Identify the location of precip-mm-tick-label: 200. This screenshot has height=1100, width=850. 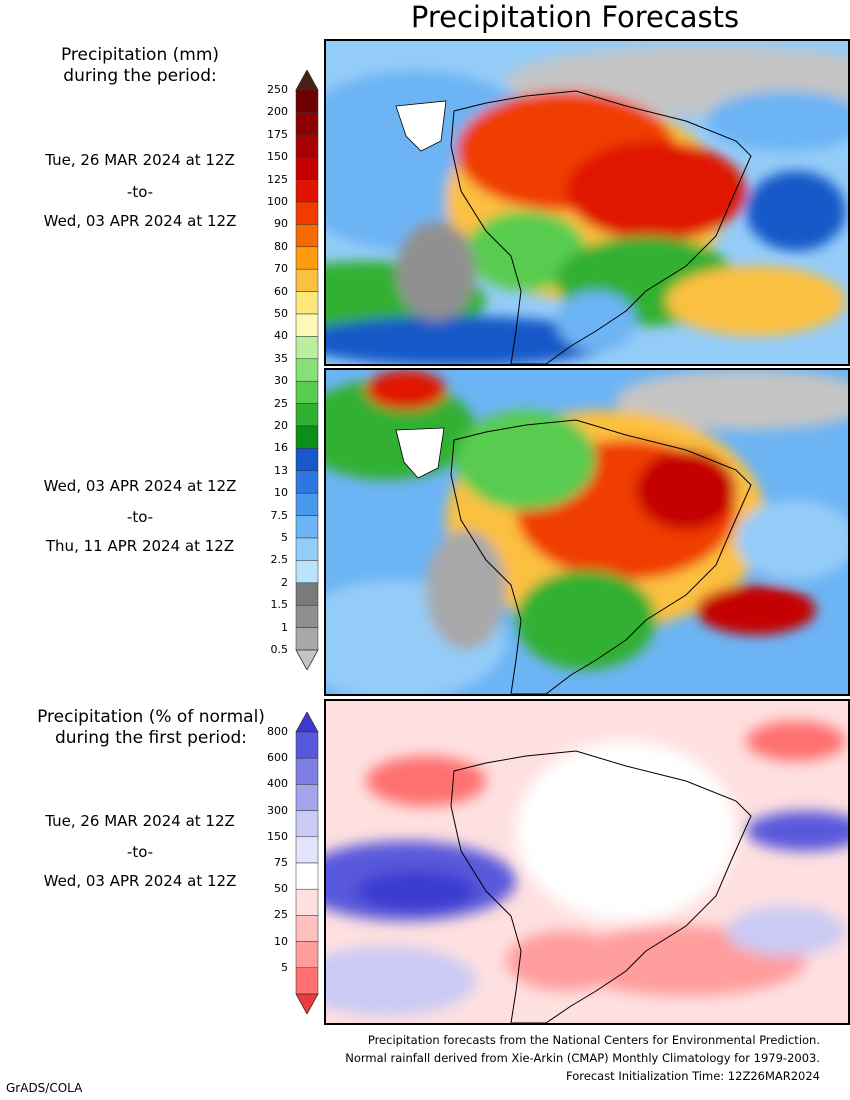
(277, 112).